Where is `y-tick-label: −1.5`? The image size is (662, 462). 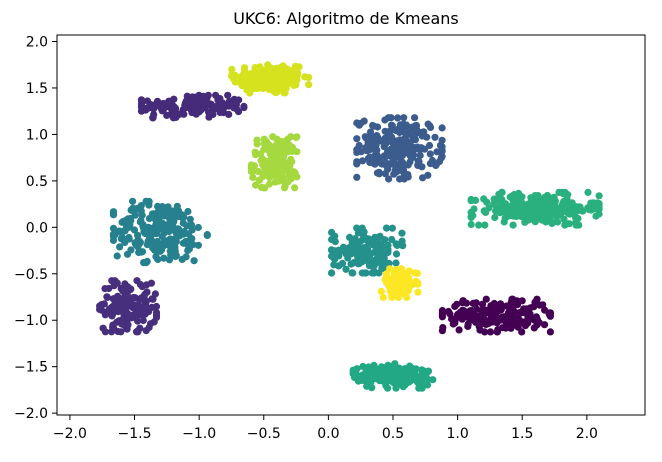
y-tick-label: −1.5 is located at coordinates (31, 368).